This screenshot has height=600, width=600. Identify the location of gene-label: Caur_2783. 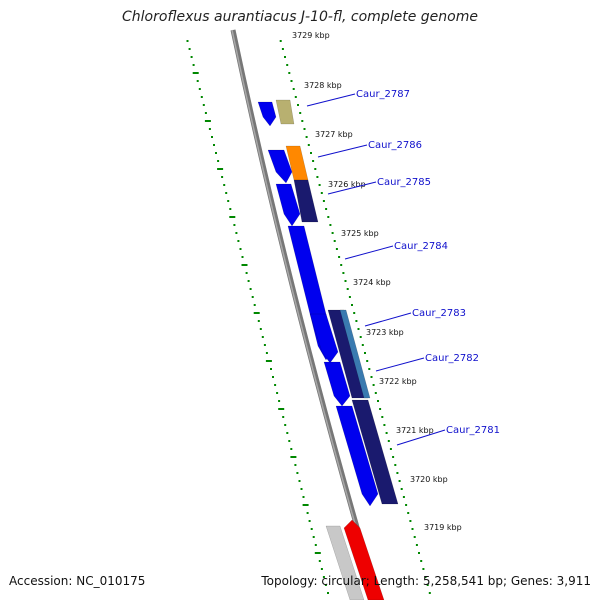
(439, 313).